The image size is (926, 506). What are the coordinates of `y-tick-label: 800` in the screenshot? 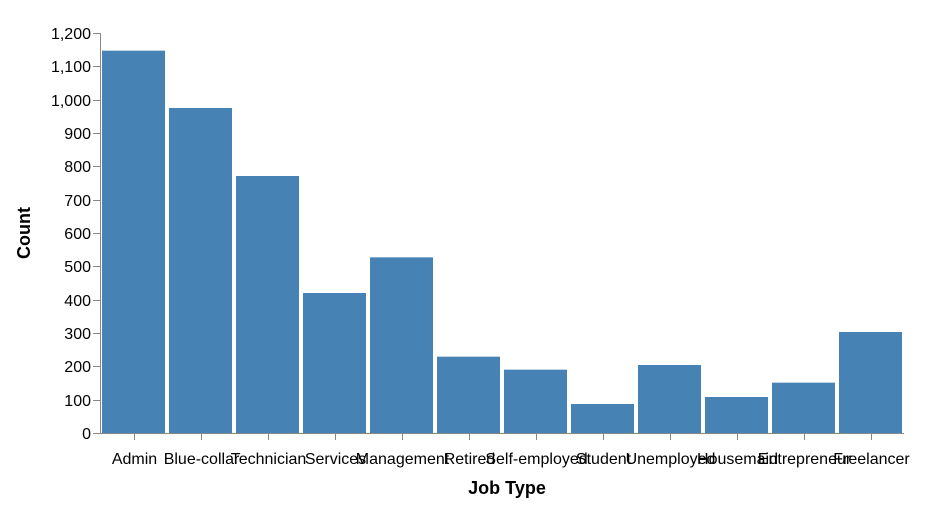 It's located at (77, 167).